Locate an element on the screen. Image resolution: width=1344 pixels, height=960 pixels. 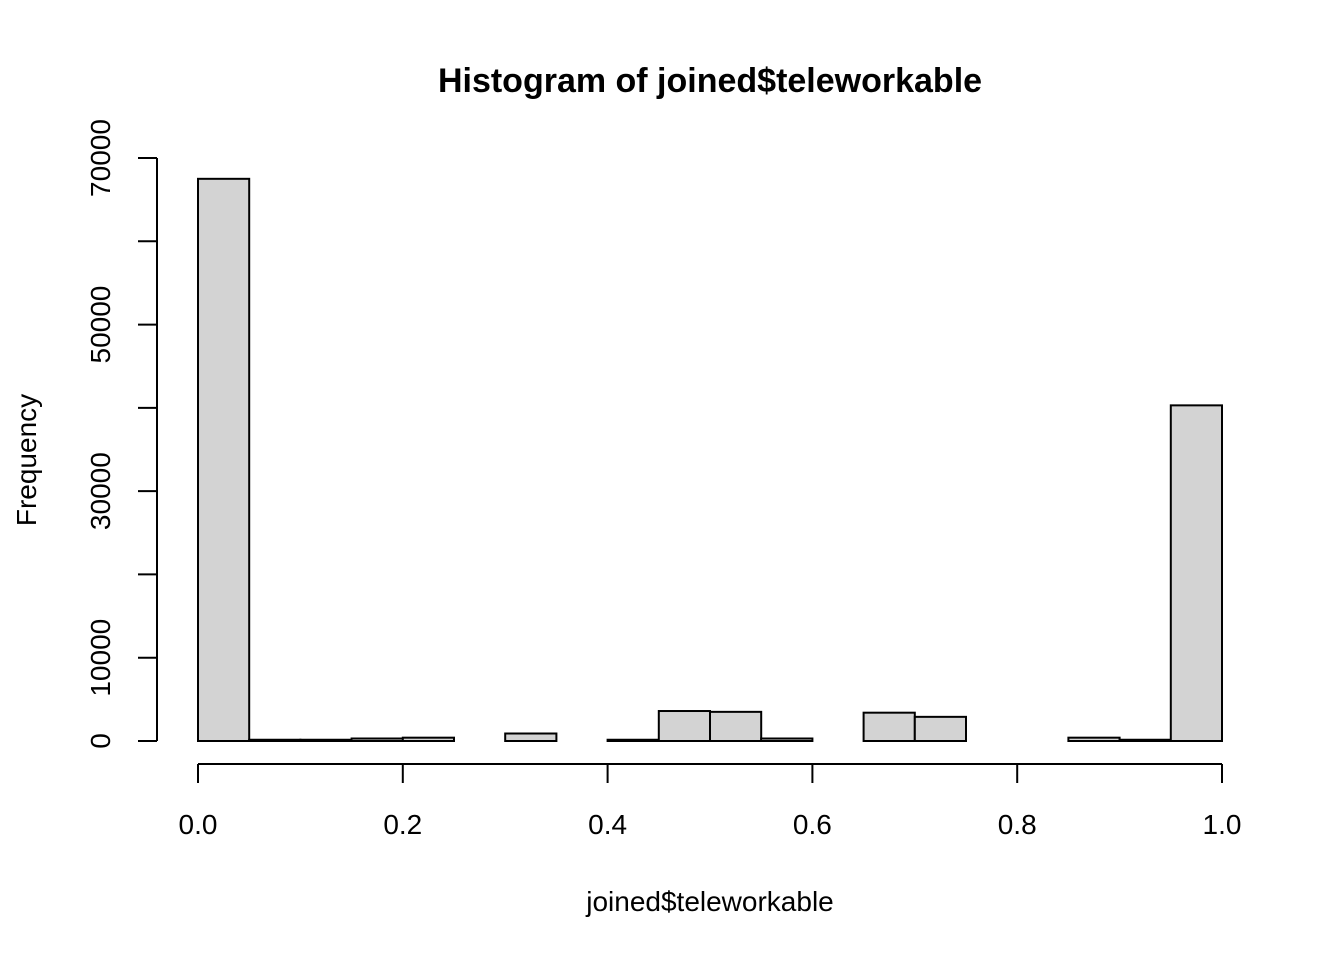
x-axis-label: joined$teleworkable is located at coordinates (709, 901).